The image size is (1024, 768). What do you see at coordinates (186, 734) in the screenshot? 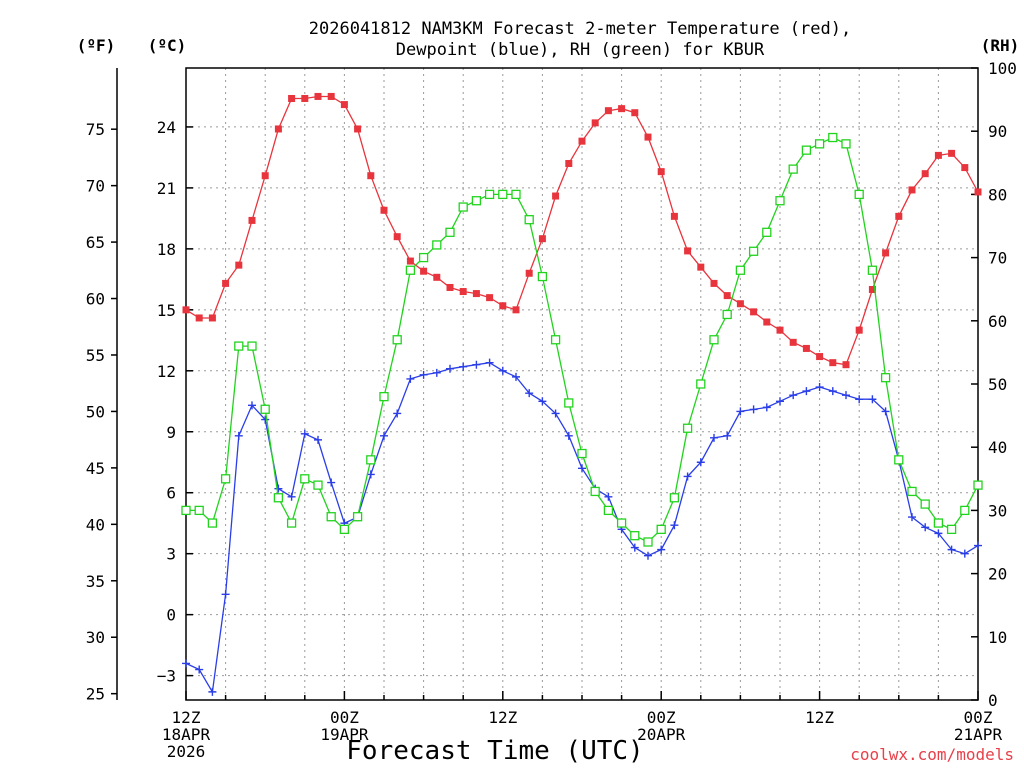
I see `x-tick-label: 18APR` at bounding box center [186, 734].